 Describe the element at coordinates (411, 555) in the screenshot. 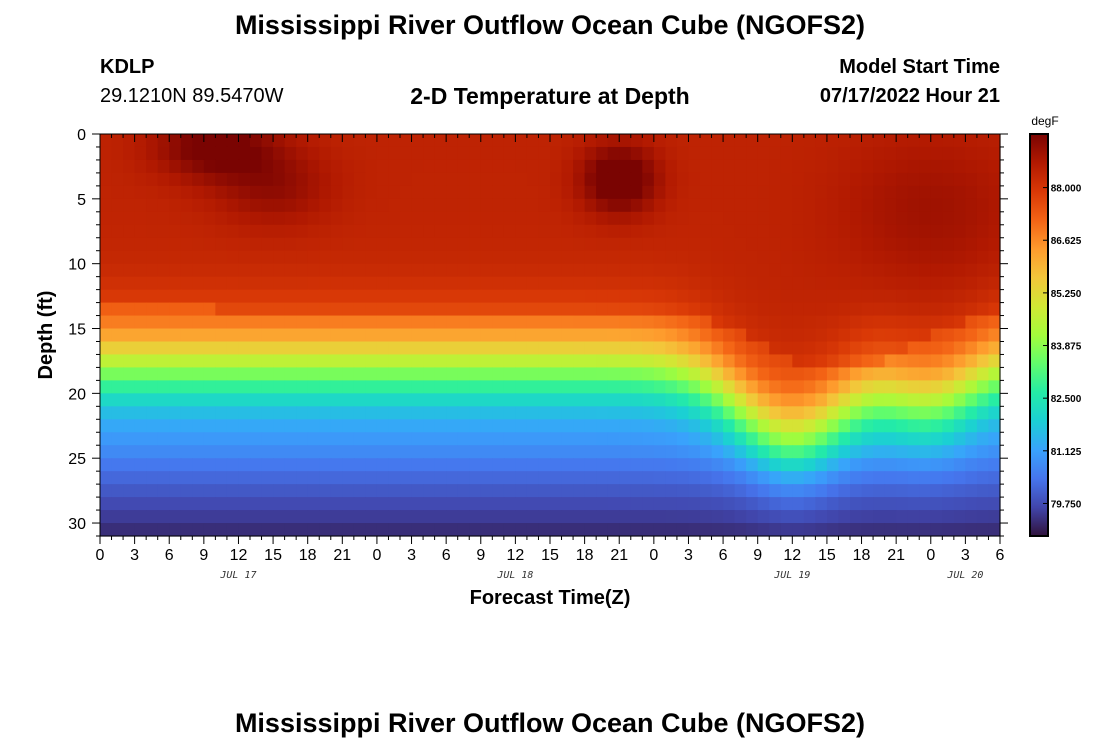

I see `x-tick-label: 3` at that location.